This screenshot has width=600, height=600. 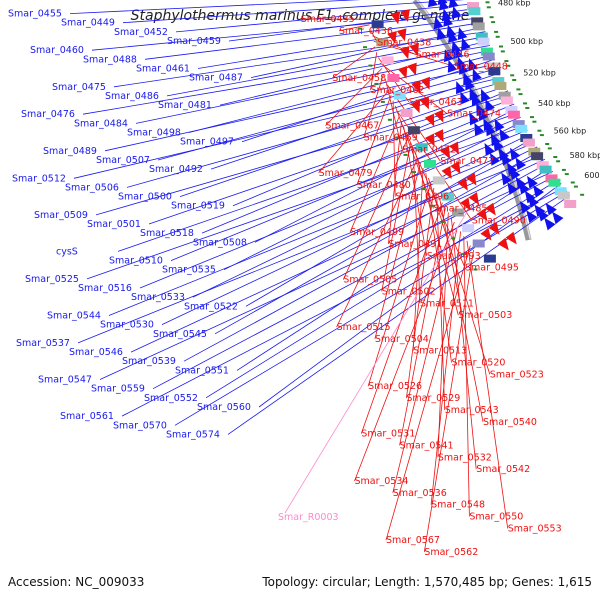 I want to click on forward-gene-label: Smar_0501, so click(x=114, y=224).